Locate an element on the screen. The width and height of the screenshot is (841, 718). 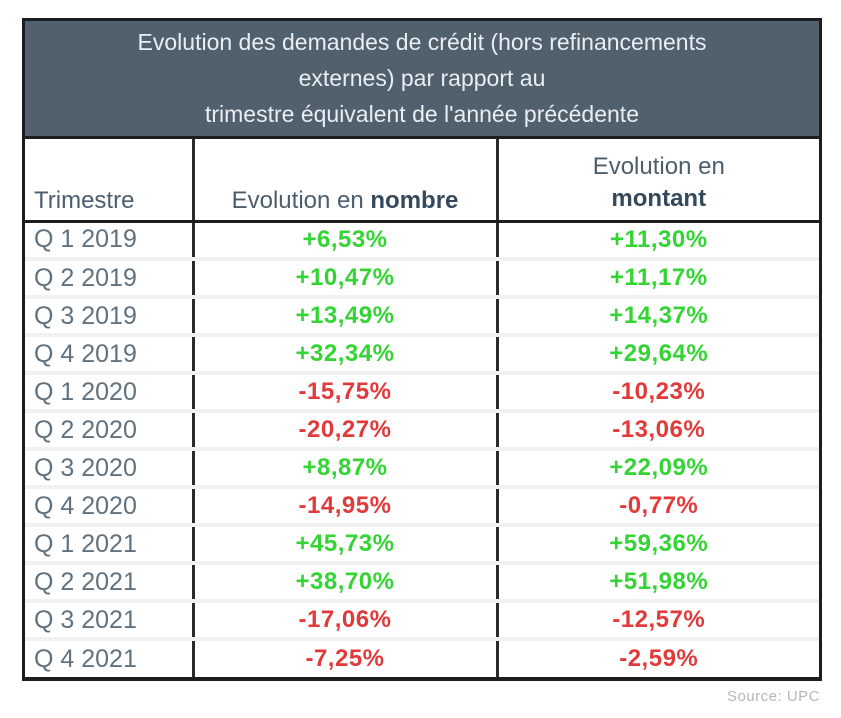
montant-cell: -0,77% is located at coordinates (657, 507).